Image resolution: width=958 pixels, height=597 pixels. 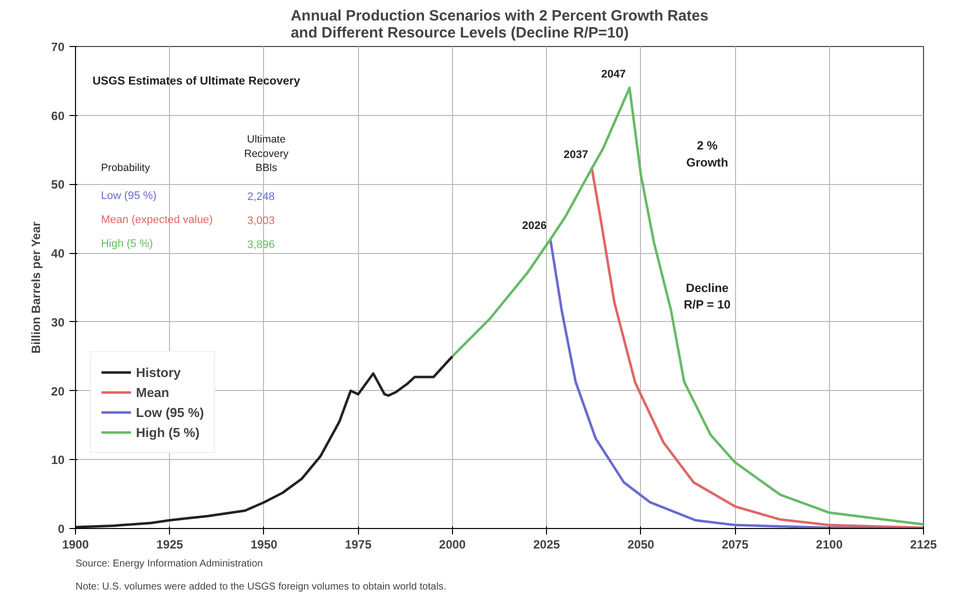 I want to click on annotation: Low (95 %), so click(x=128, y=196).